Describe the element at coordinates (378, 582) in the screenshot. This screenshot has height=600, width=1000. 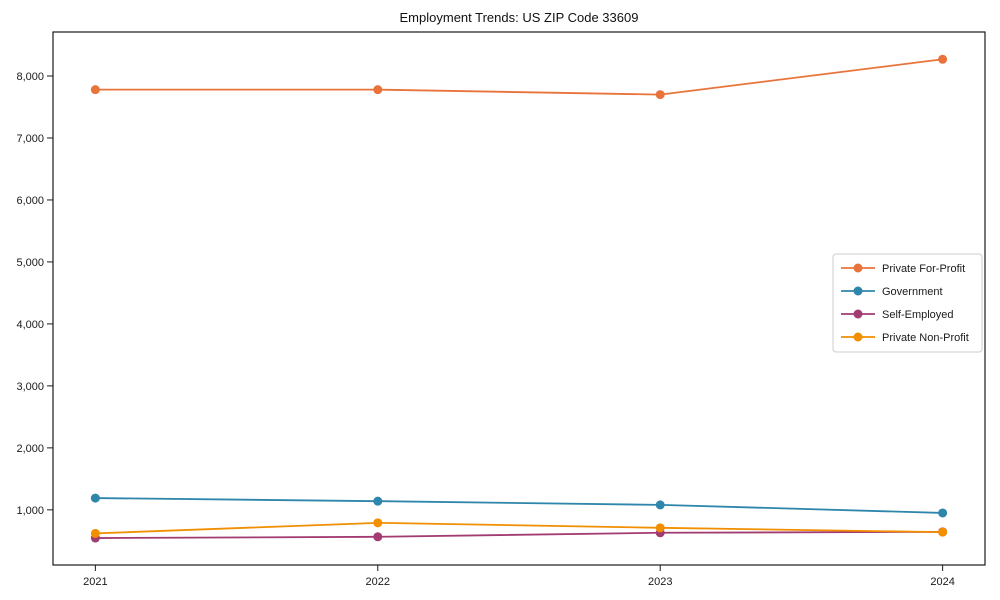
I see `x-tick-label: 2022` at that location.